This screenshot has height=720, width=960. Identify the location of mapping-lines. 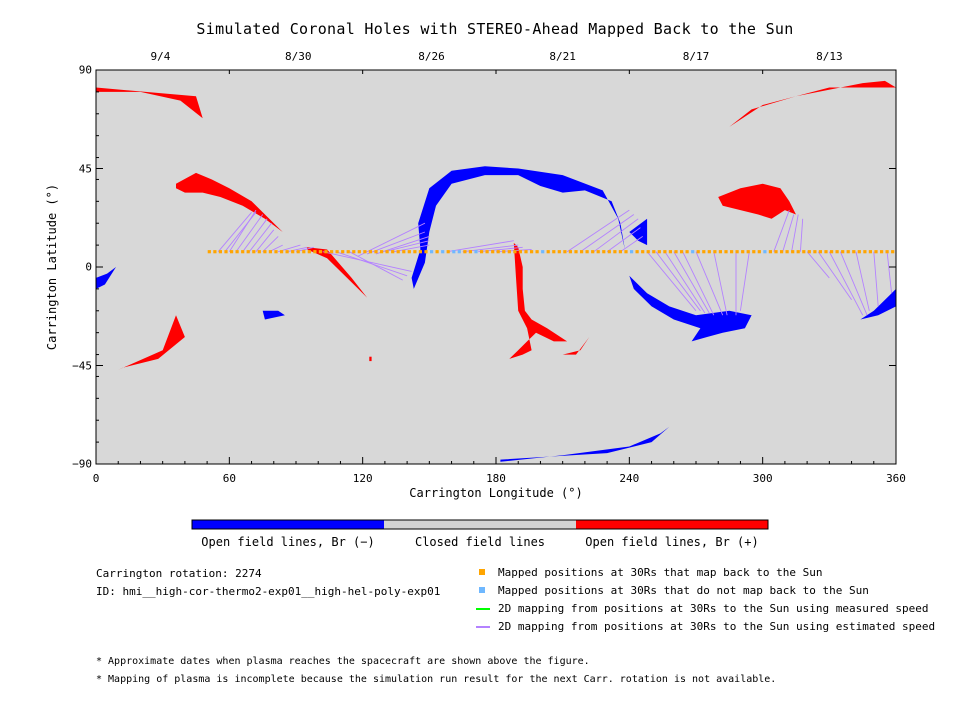
(555, 262).